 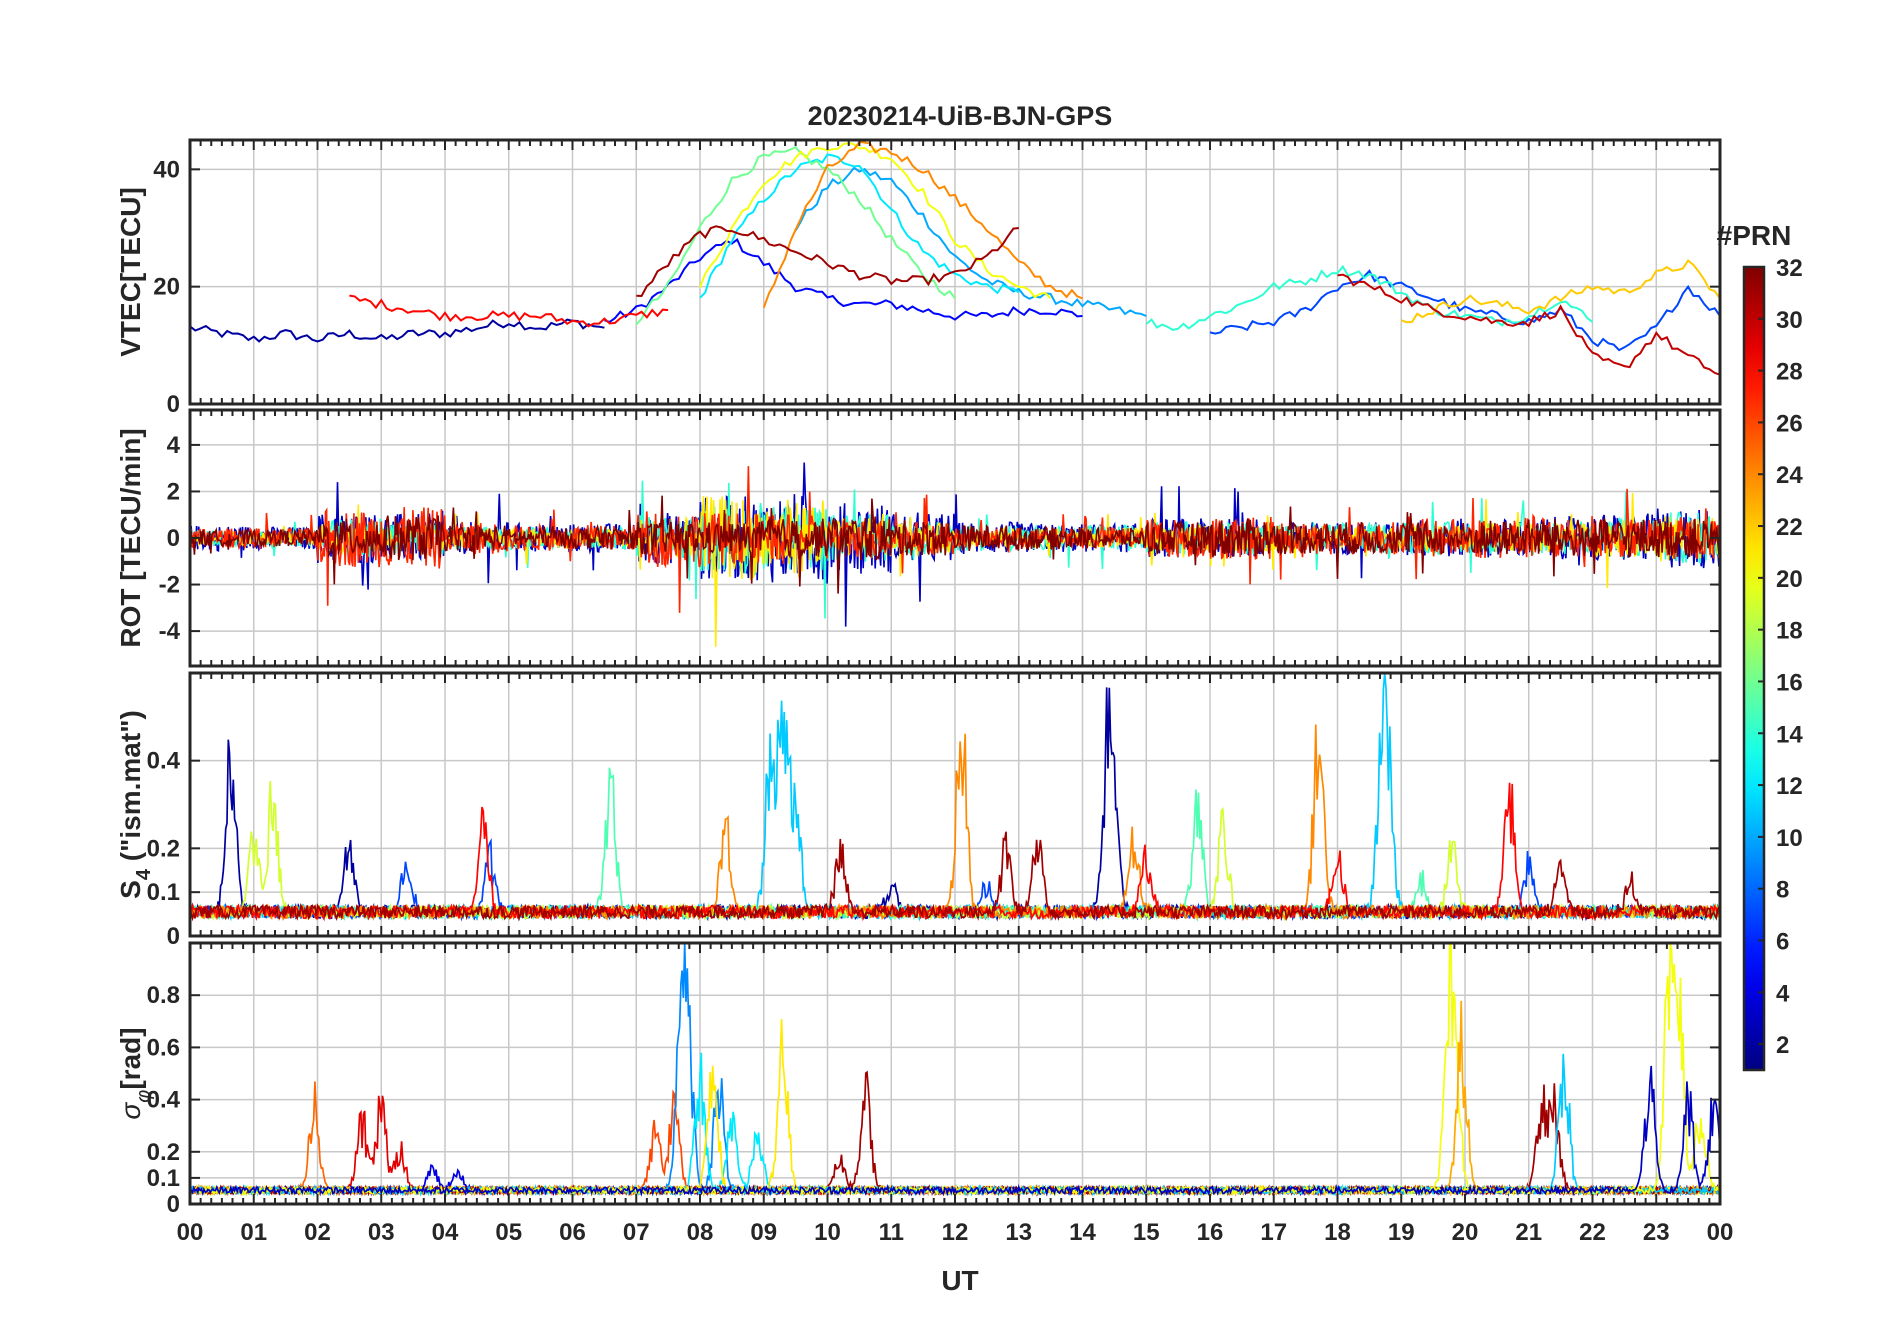 I want to click on x-tick-label: 16, so click(x=1210, y=1232).